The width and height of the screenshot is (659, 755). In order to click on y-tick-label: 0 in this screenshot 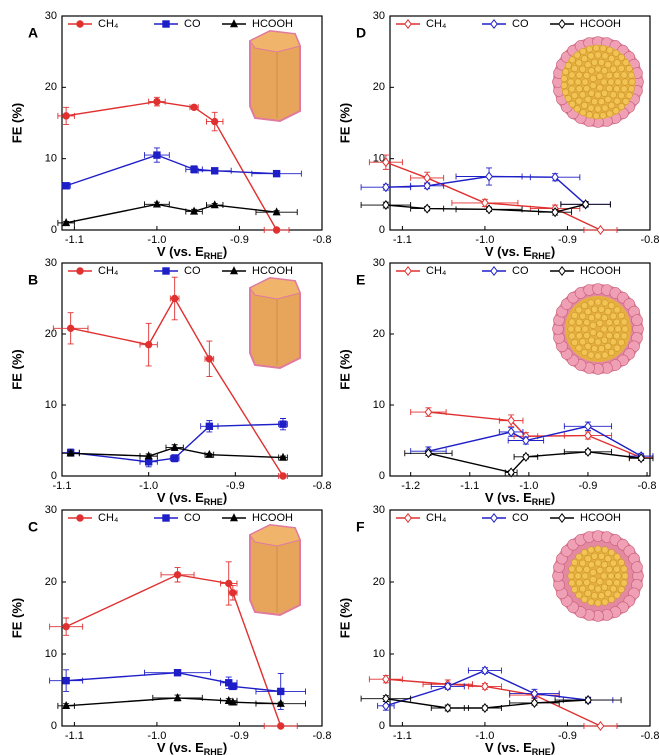, I will do `click(382, 230)`.